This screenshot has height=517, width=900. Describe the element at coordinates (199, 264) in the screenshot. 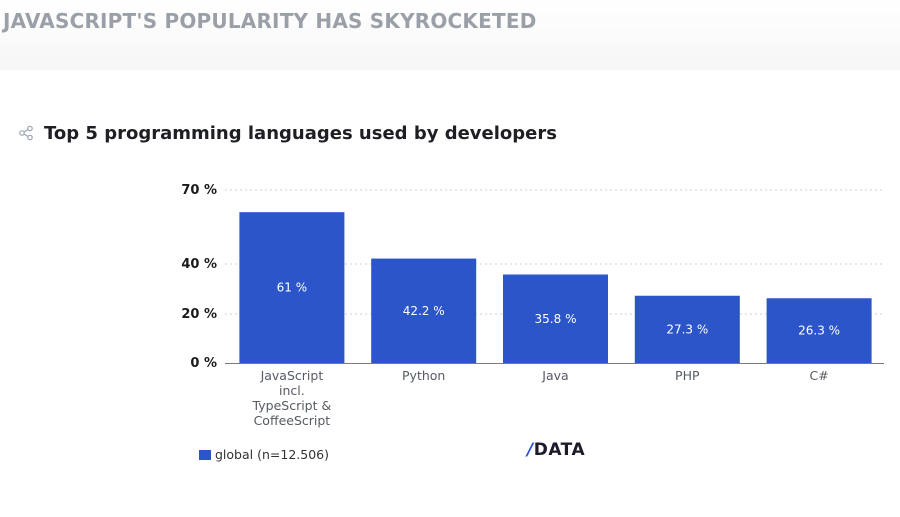

I see `y-tick-label: 40 %` at that location.